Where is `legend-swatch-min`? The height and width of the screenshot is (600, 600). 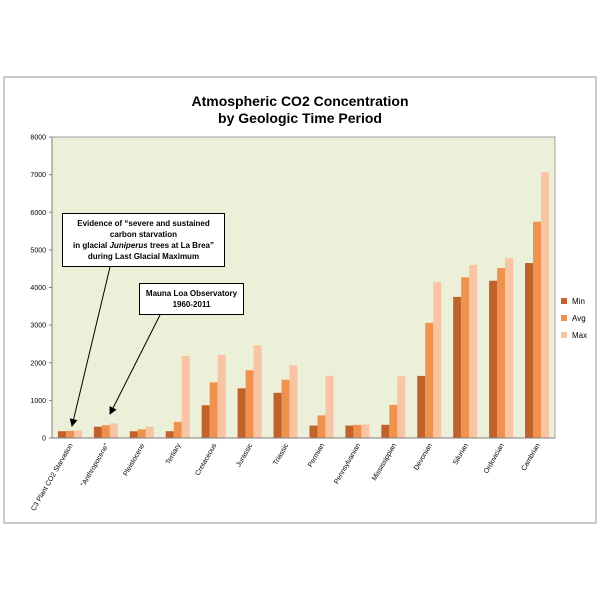
legend-swatch-min is located at coordinates (564, 301).